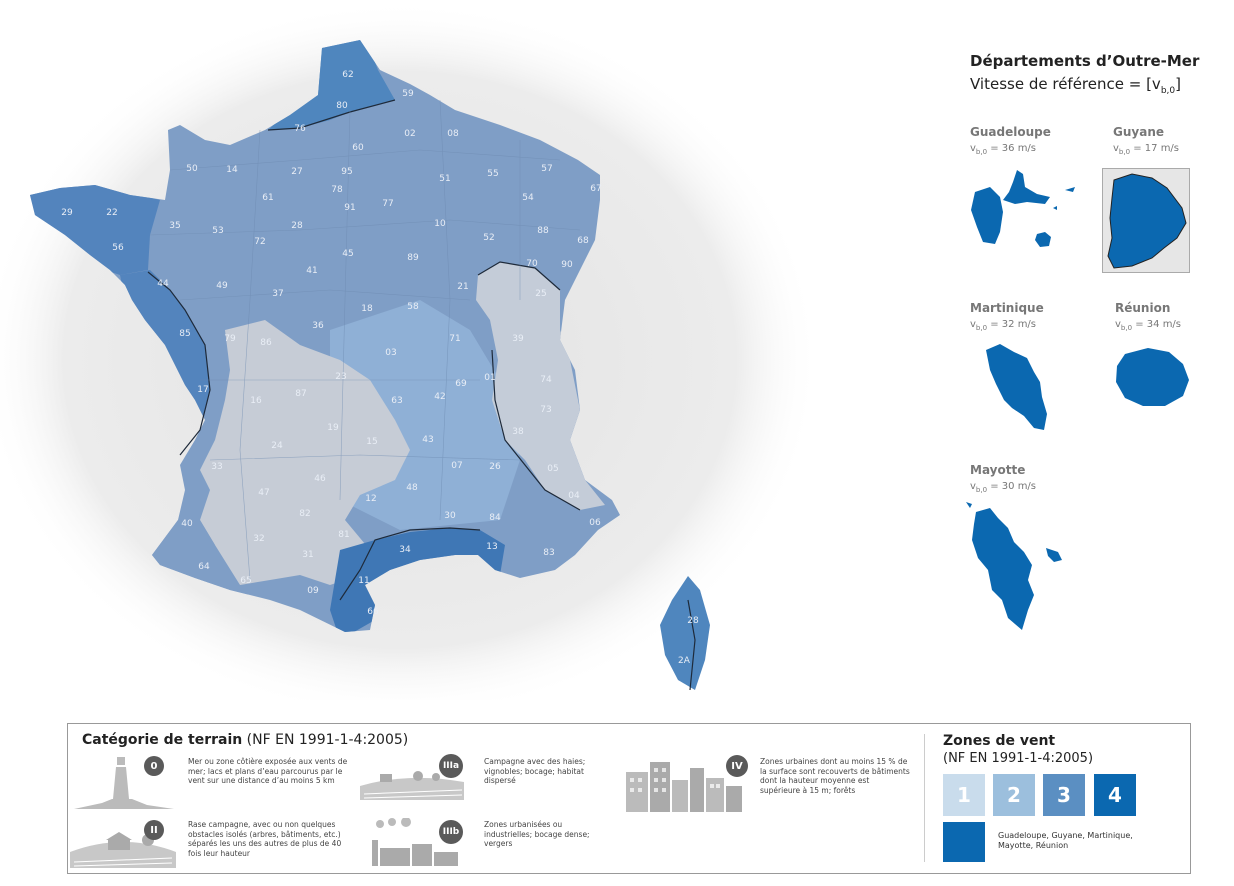  What do you see at coordinates (348, 254) in the screenshot?
I see `dept-label: 45` at bounding box center [348, 254].